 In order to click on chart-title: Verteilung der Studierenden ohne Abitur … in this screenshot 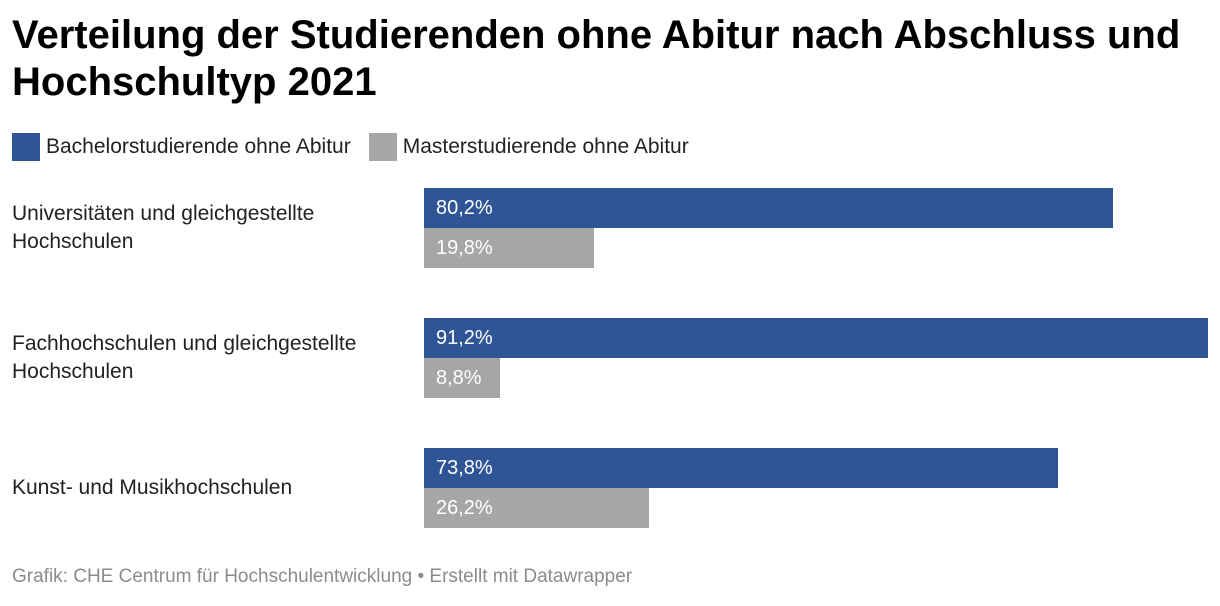, I will do `click(596, 58)`.